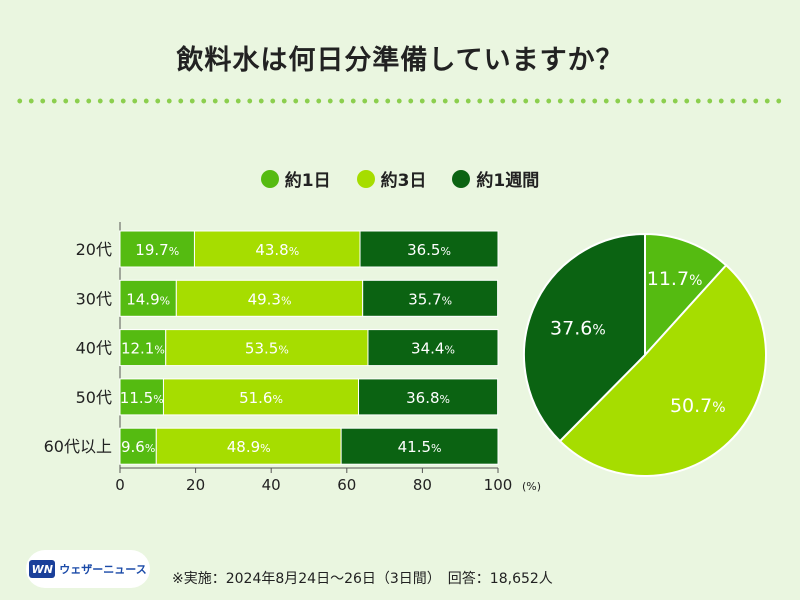  Describe the element at coordinates (508, 181) in the screenshot. I see `legend-label-1week: 約1週間` at that location.